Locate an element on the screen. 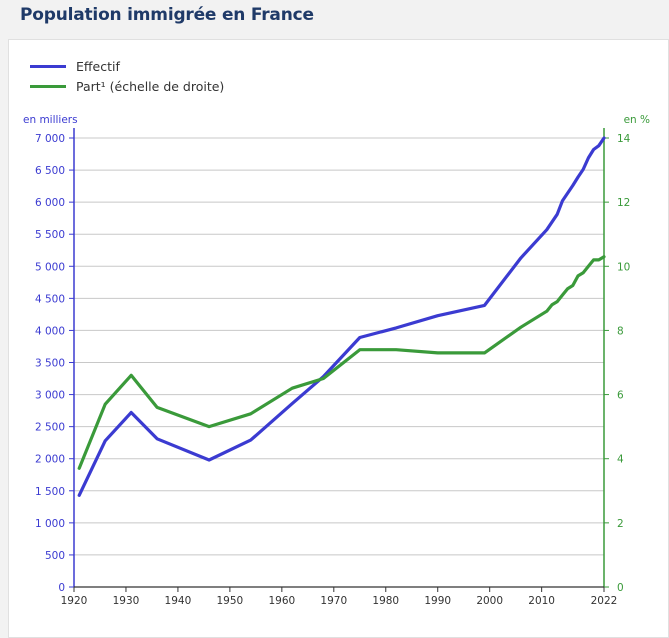  data-point-part-2022 is located at coordinates (603, 256).